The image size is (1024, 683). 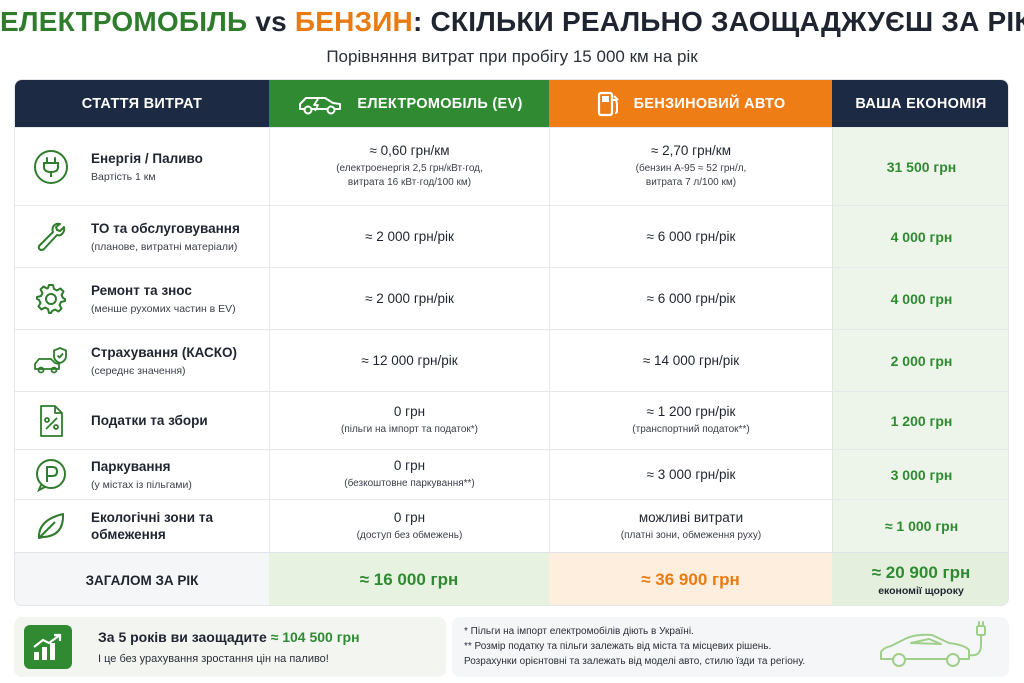 What do you see at coordinates (933, 644) in the screenshot?
I see `ev-charging-car-icon` at bounding box center [933, 644].